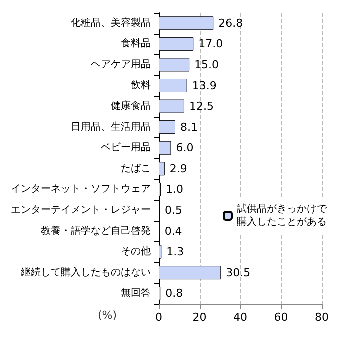  I want to click on y-tick-label: 化粧品、美容製品, so click(111, 22).